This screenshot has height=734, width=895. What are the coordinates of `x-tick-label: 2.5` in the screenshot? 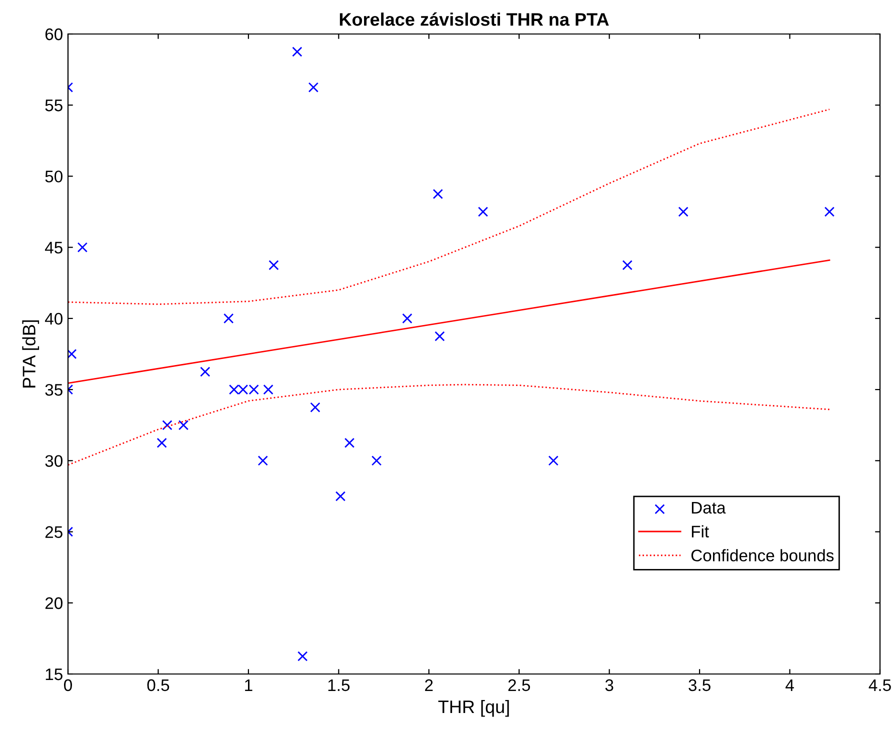 It's located at (519, 685).